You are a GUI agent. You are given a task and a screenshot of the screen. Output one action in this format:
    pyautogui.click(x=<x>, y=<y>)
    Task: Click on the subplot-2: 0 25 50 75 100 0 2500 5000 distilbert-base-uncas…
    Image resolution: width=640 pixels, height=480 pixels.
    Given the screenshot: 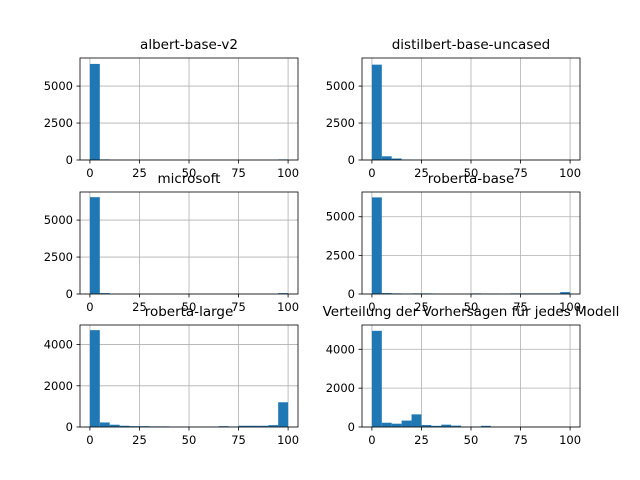 What is the action you would take?
    pyautogui.click(x=453, y=108)
    